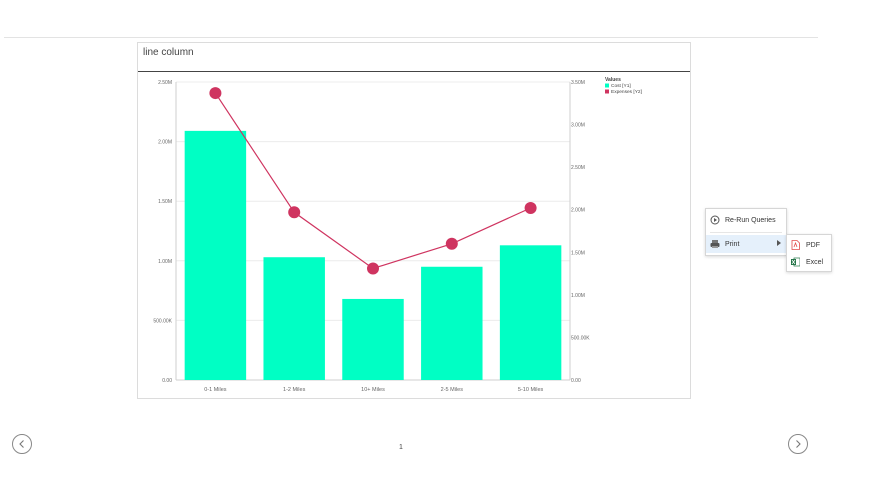 The image size is (882, 500). I want to click on y-left-tick-label: 2.00M, so click(165, 143).